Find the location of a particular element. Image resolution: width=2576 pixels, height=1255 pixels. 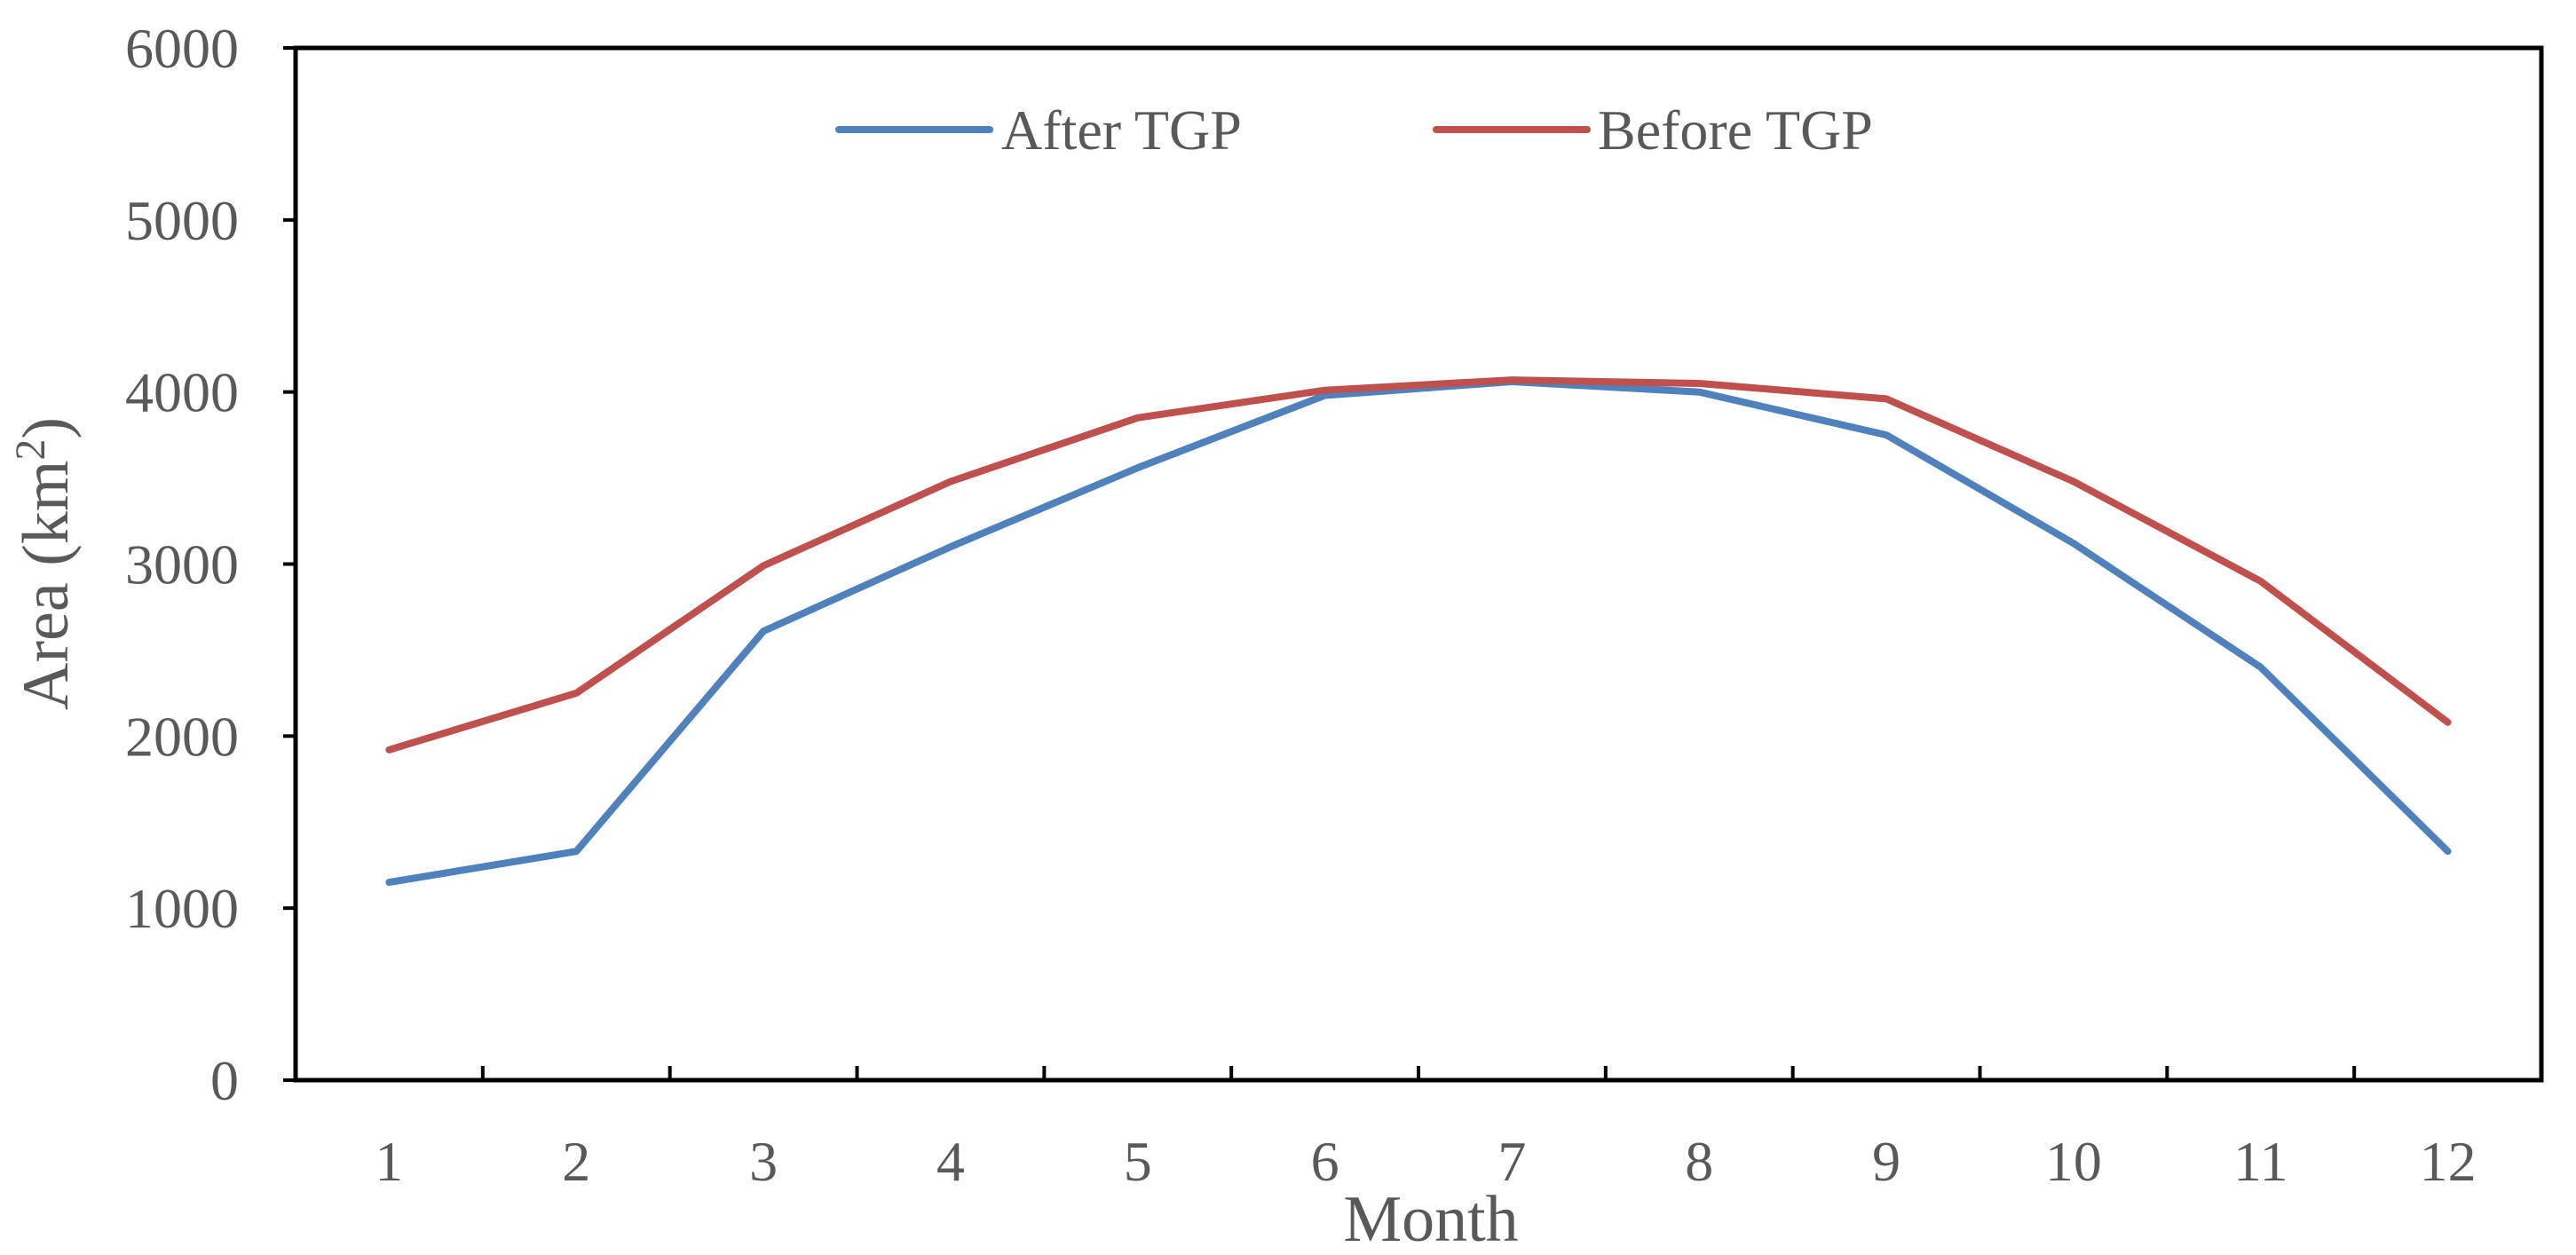

y-axis: 0 1000 2000 3000 4000 5000 6000 is located at coordinates (210, 564).